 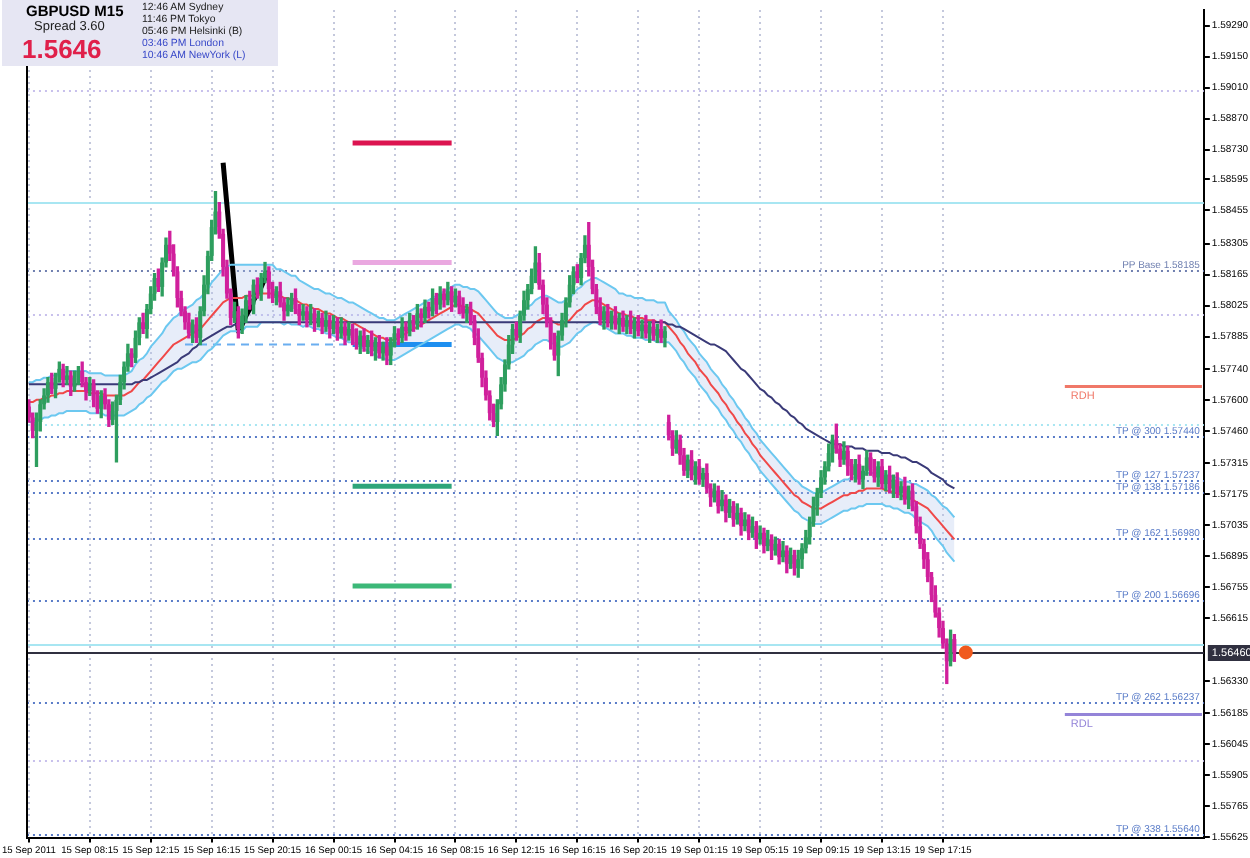 What do you see at coordinates (62, 49) in the screenshot?
I see `annotation: 1.5646` at bounding box center [62, 49].